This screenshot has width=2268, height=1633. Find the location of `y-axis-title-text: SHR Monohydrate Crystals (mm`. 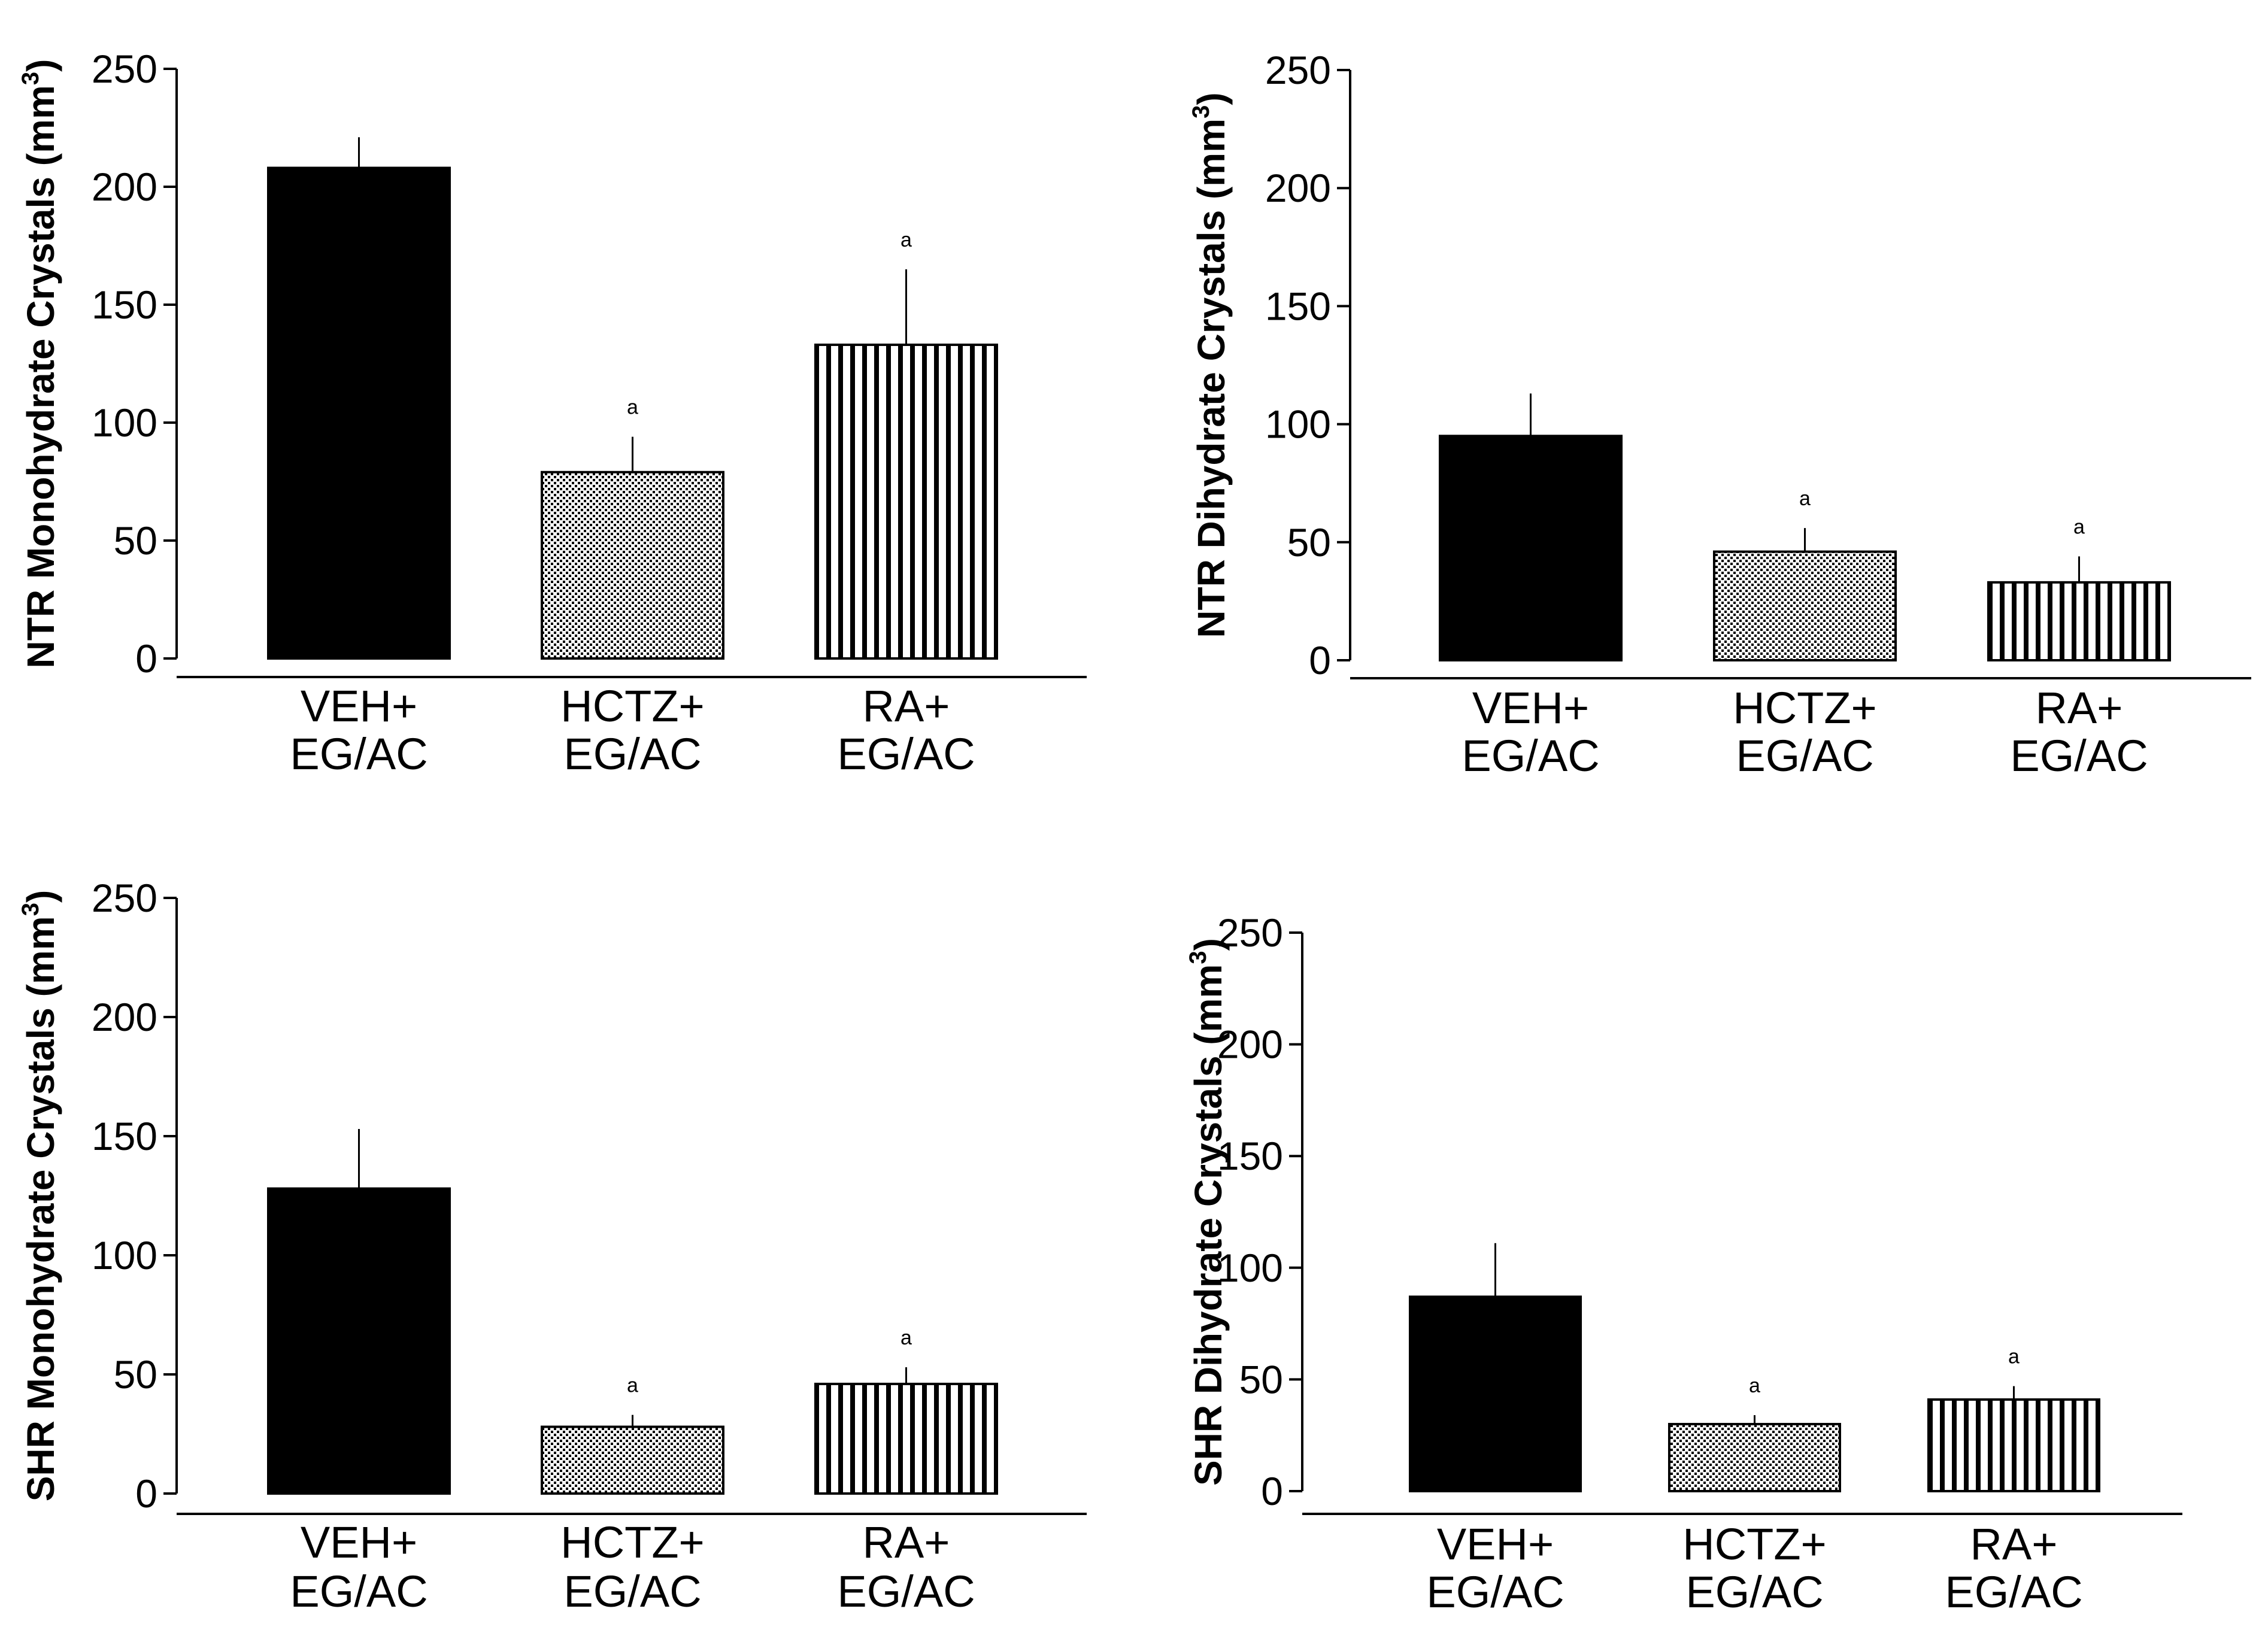

y-axis-title-text: SHR Monohydrate Crystals (mm is located at coordinates (40, 1208).